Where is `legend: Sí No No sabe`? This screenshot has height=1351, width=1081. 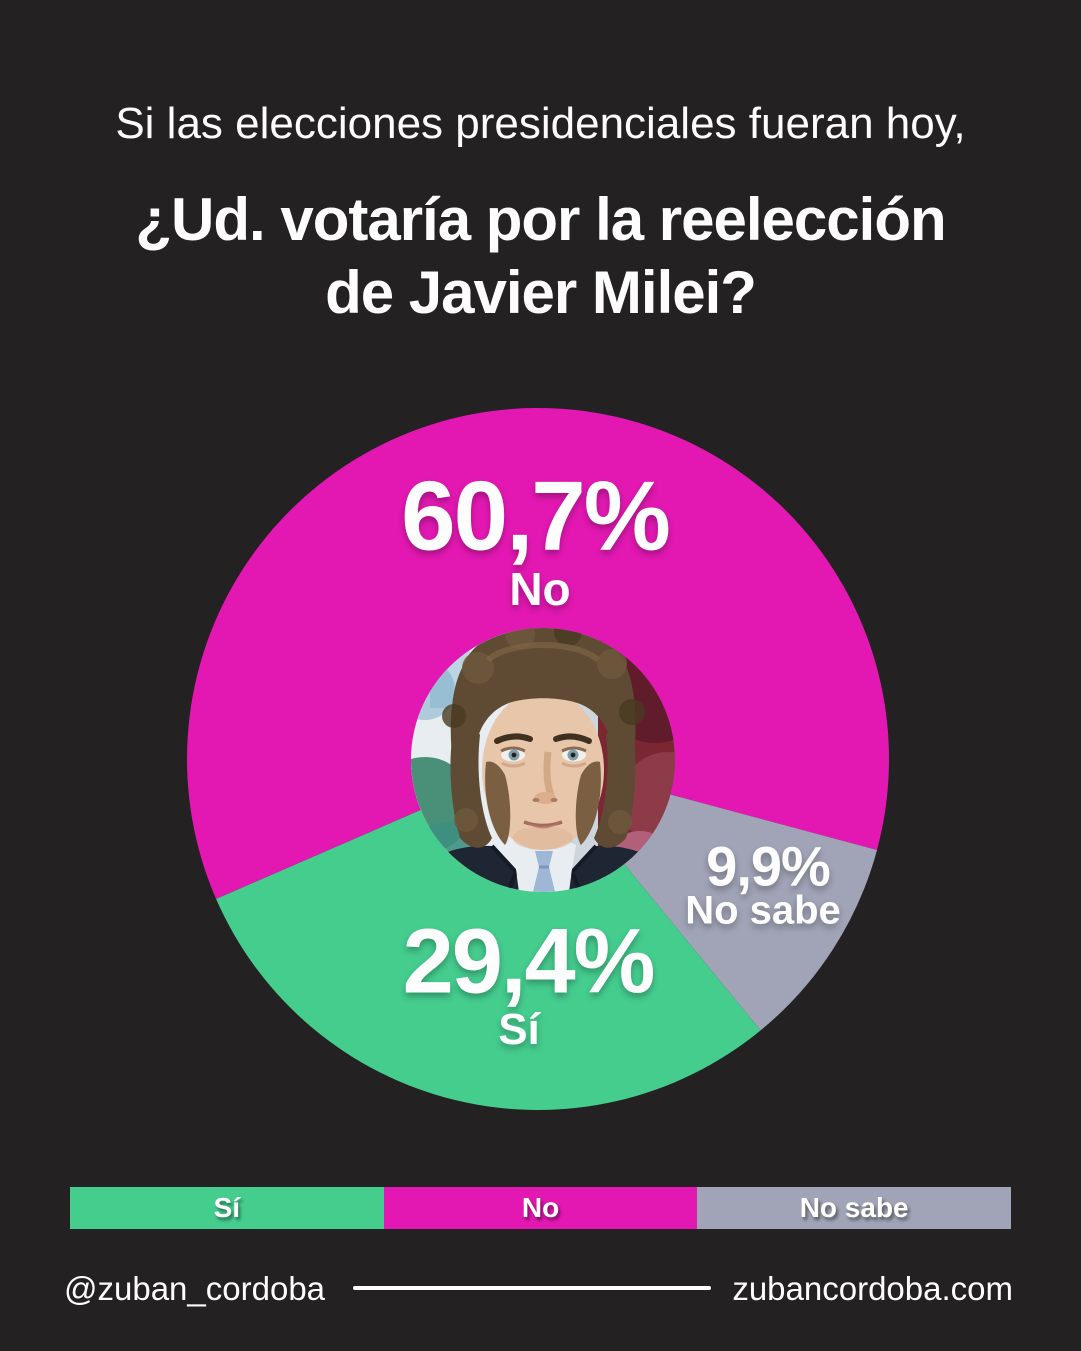
legend: Sí No No sabe is located at coordinates (541, 1208).